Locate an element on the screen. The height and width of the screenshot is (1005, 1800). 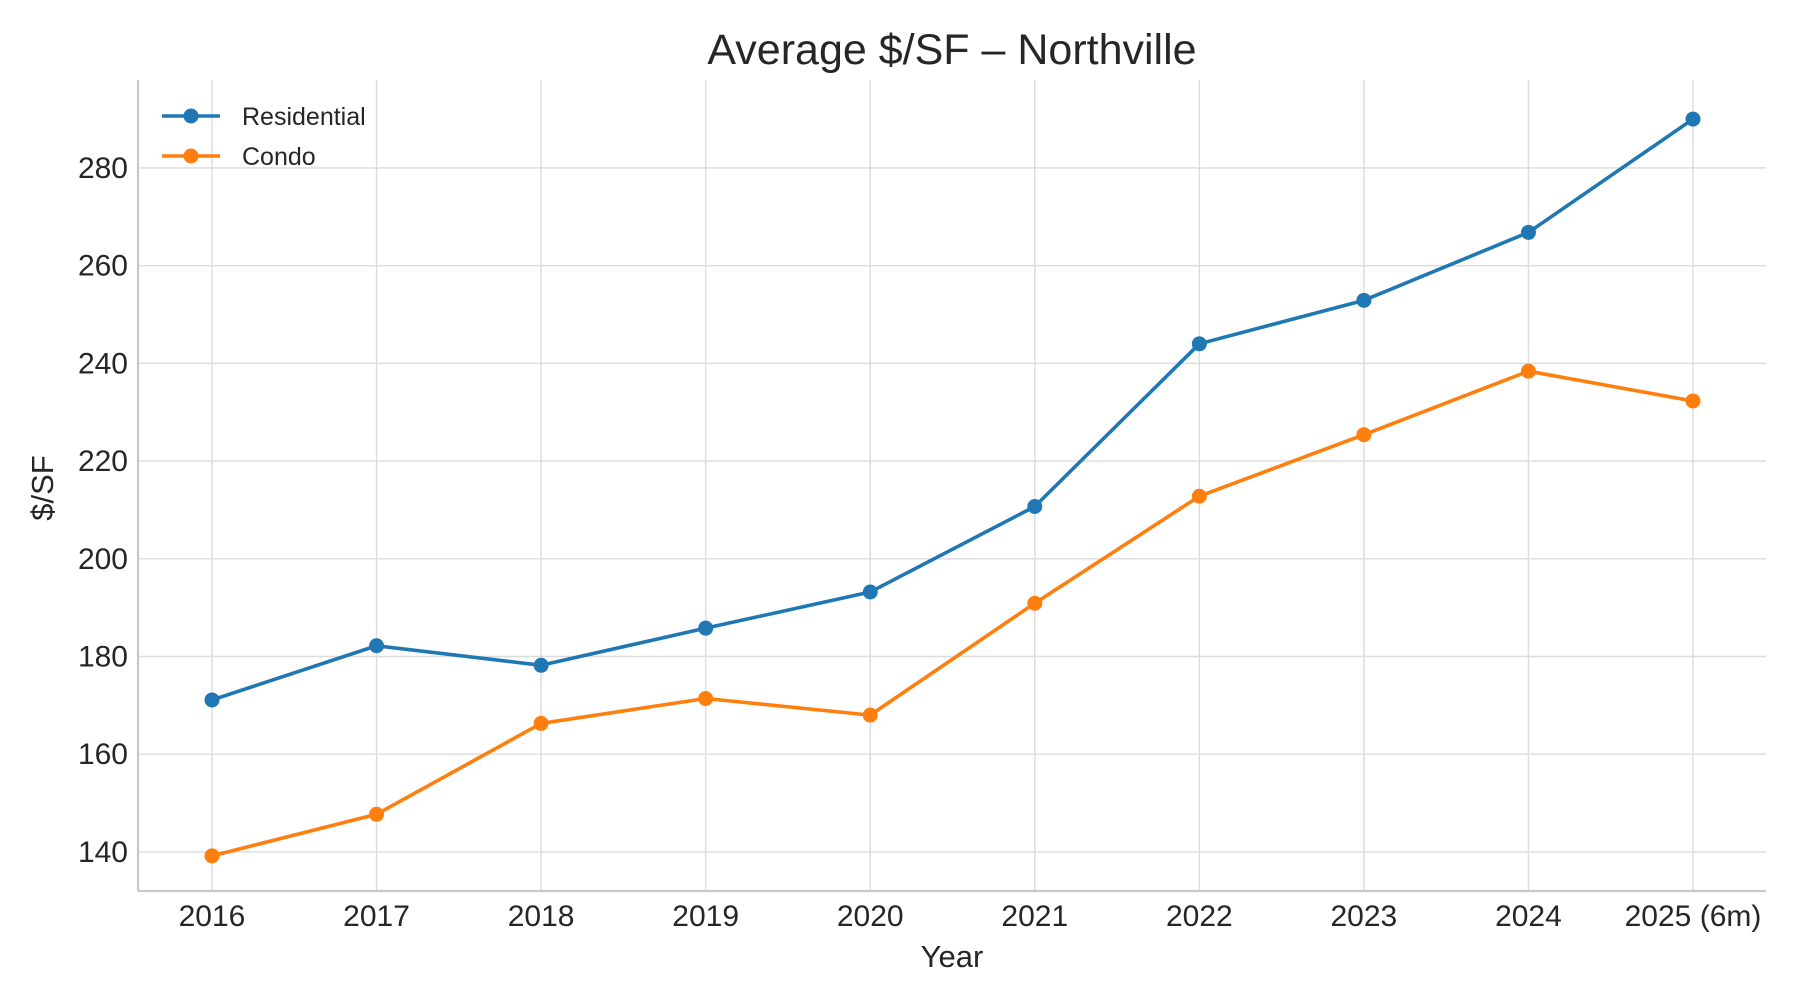
y-tick-label: 240 is located at coordinates (103, 363).